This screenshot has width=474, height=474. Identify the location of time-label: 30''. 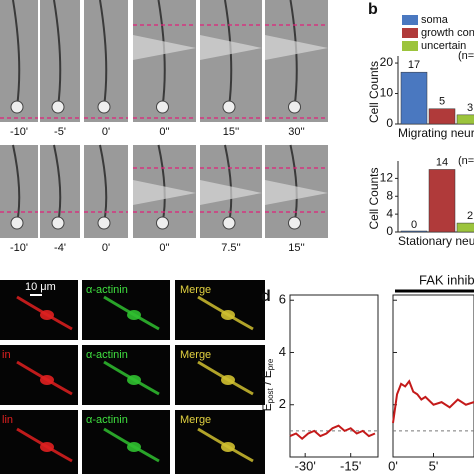
(296, 132).